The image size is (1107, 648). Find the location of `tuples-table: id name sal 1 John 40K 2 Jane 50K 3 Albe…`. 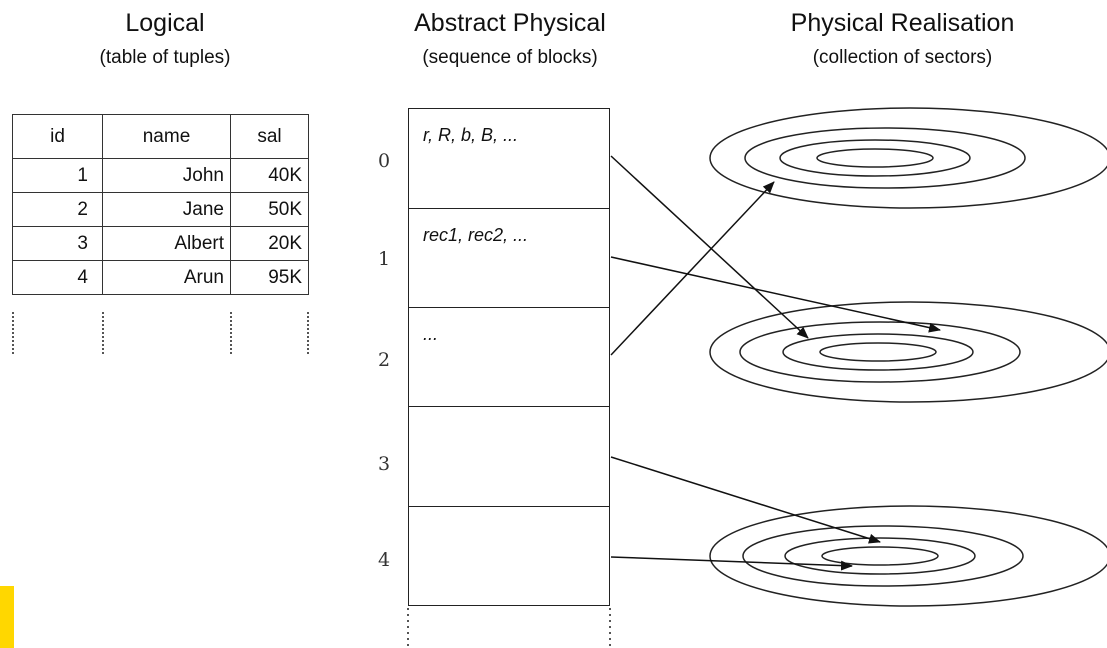

tuples-table: id name sal 1 John 40K 2 Jane 50K 3 Albe… is located at coordinates (160, 204).